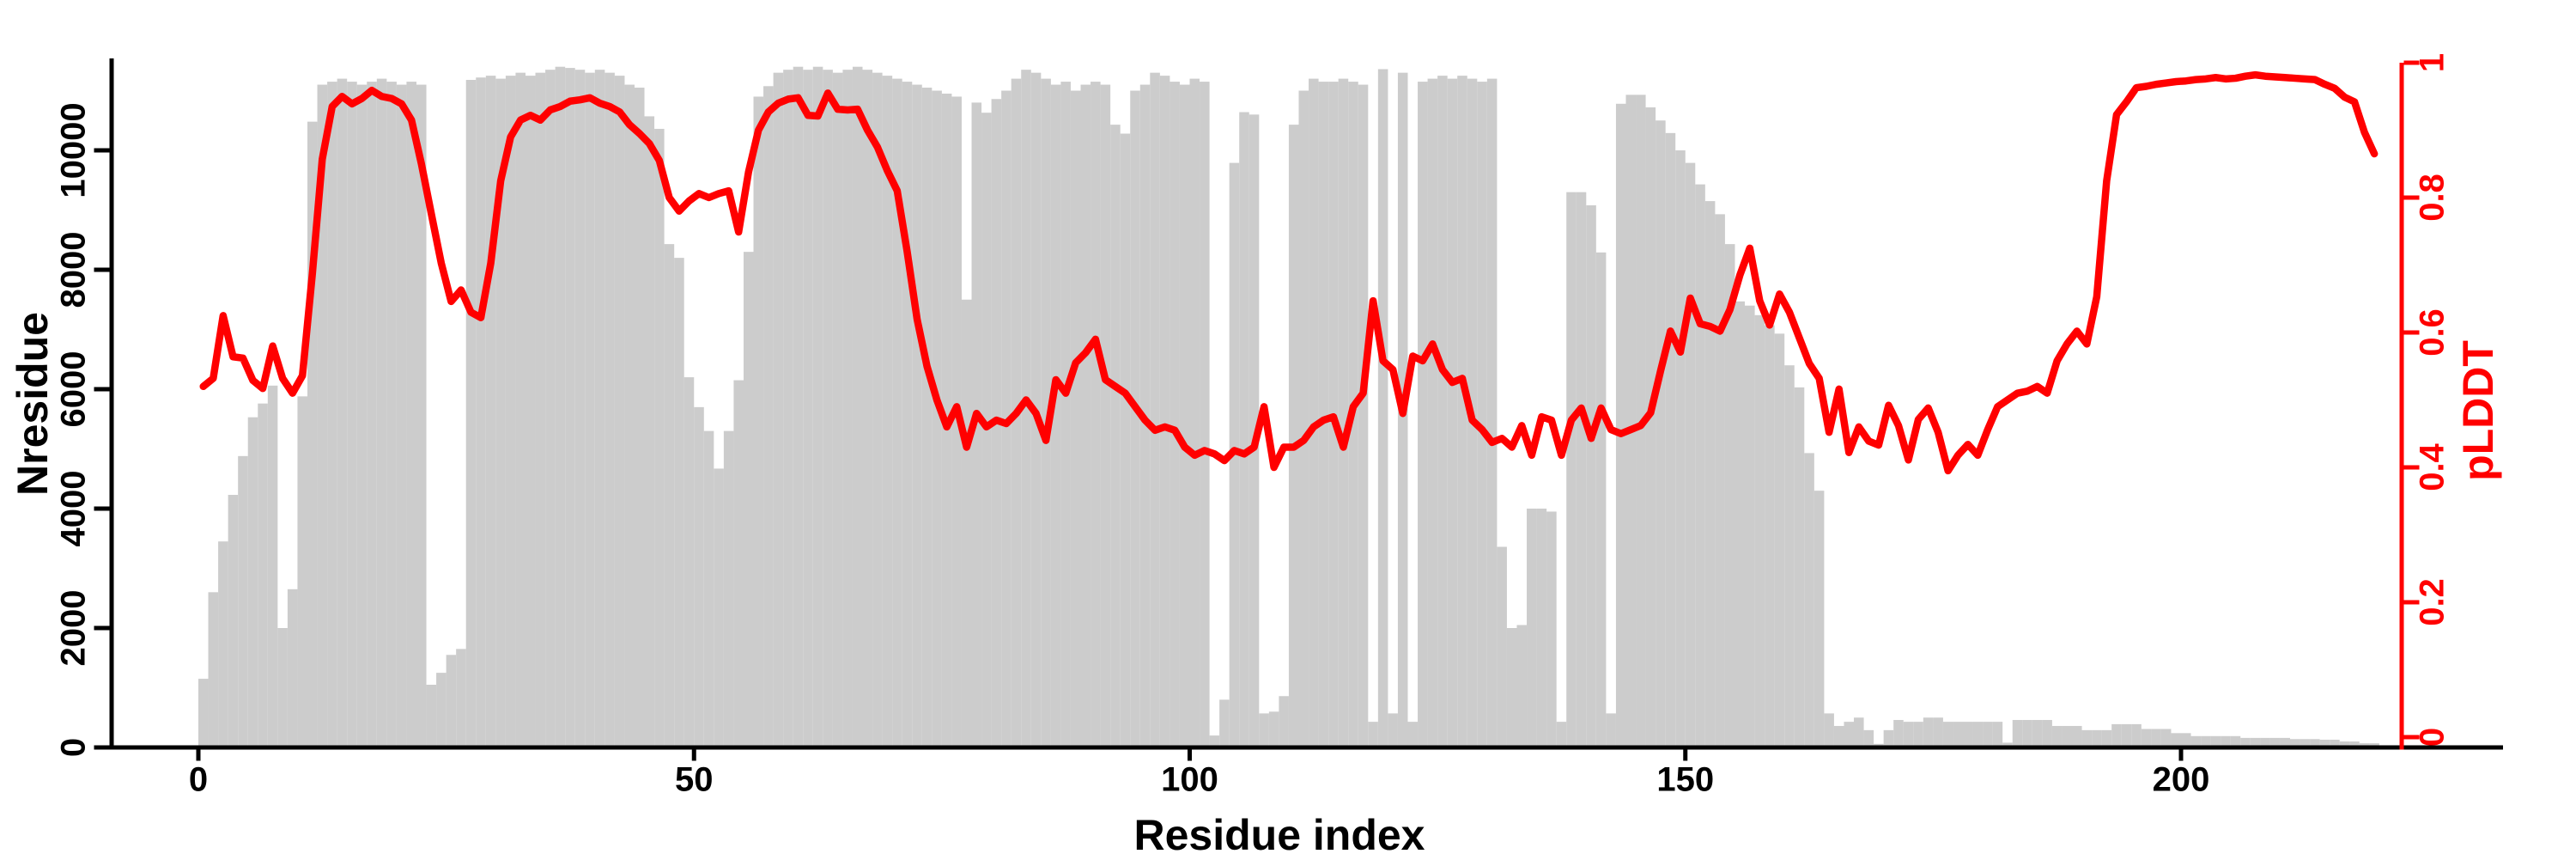 This screenshot has width=2576, height=860. I want to click on right-axis-tick-label: 0.2, so click(2432, 602).